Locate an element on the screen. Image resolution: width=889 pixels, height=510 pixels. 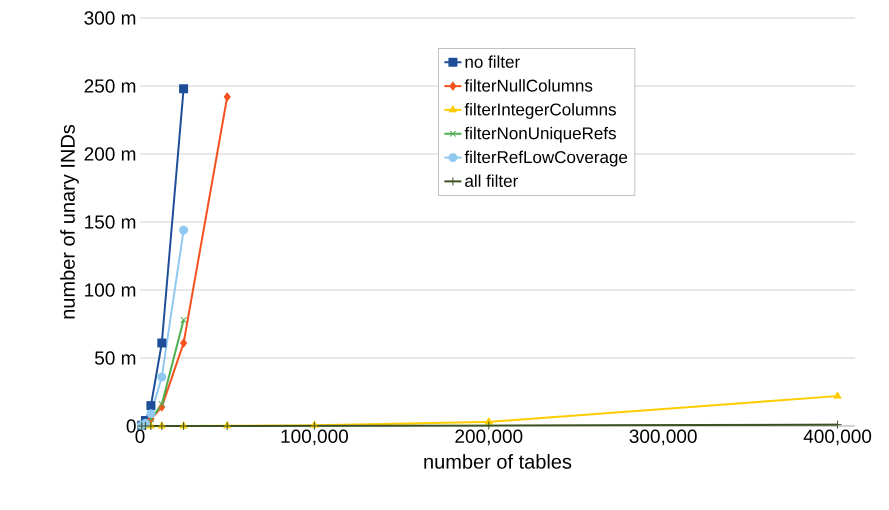
y-tick-label: 150 m is located at coordinates (110, 222).